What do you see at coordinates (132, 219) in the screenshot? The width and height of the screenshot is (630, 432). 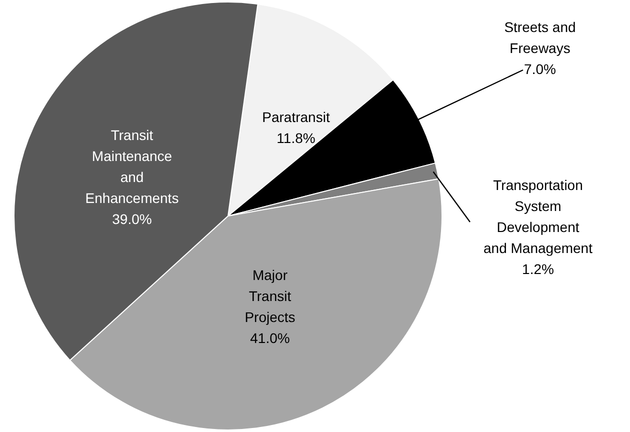 I see `data-label: 39.0%` at bounding box center [132, 219].